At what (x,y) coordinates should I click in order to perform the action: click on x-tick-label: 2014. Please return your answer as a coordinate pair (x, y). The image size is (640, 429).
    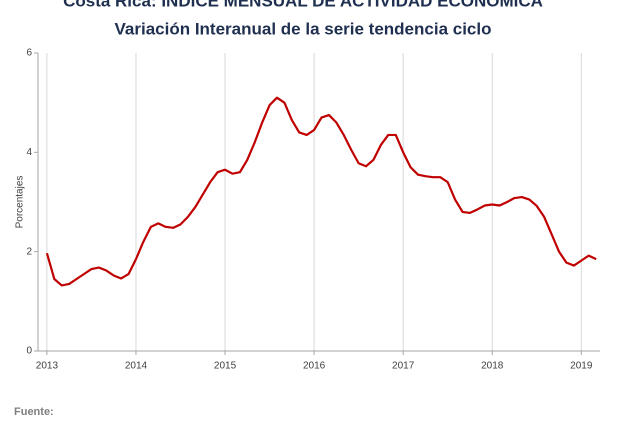
    Looking at the image, I should click on (136, 366).